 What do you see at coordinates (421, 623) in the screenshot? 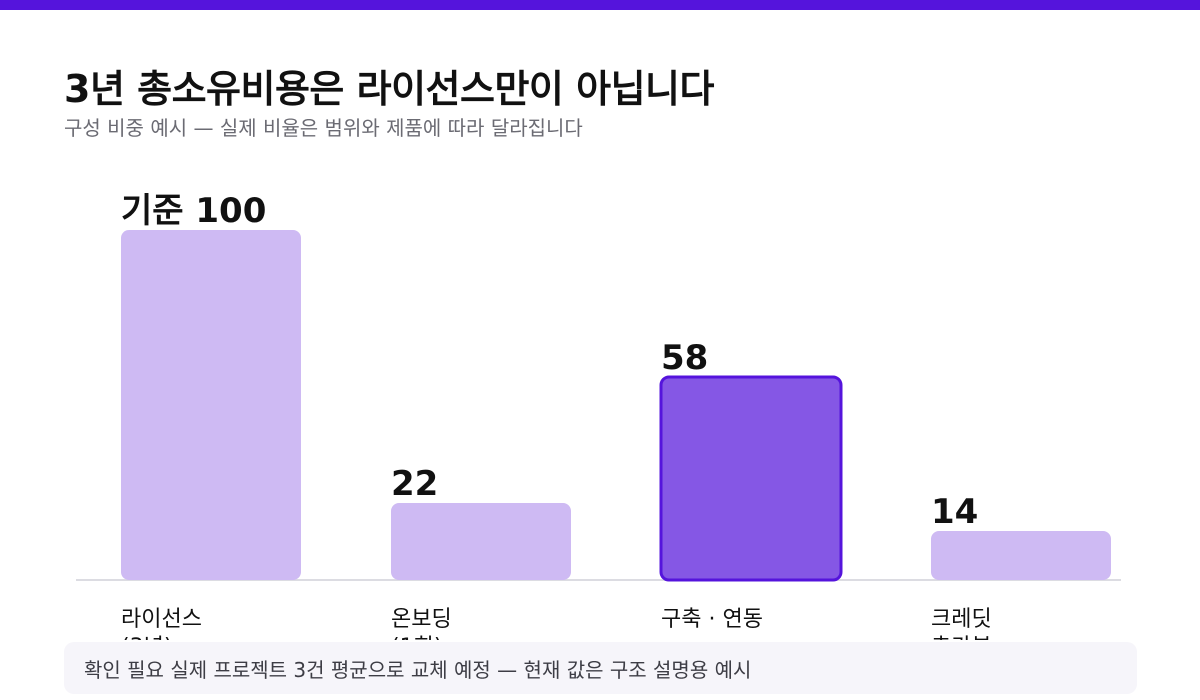
I see `category-label-1: 온보딩(1회)` at bounding box center [421, 623].